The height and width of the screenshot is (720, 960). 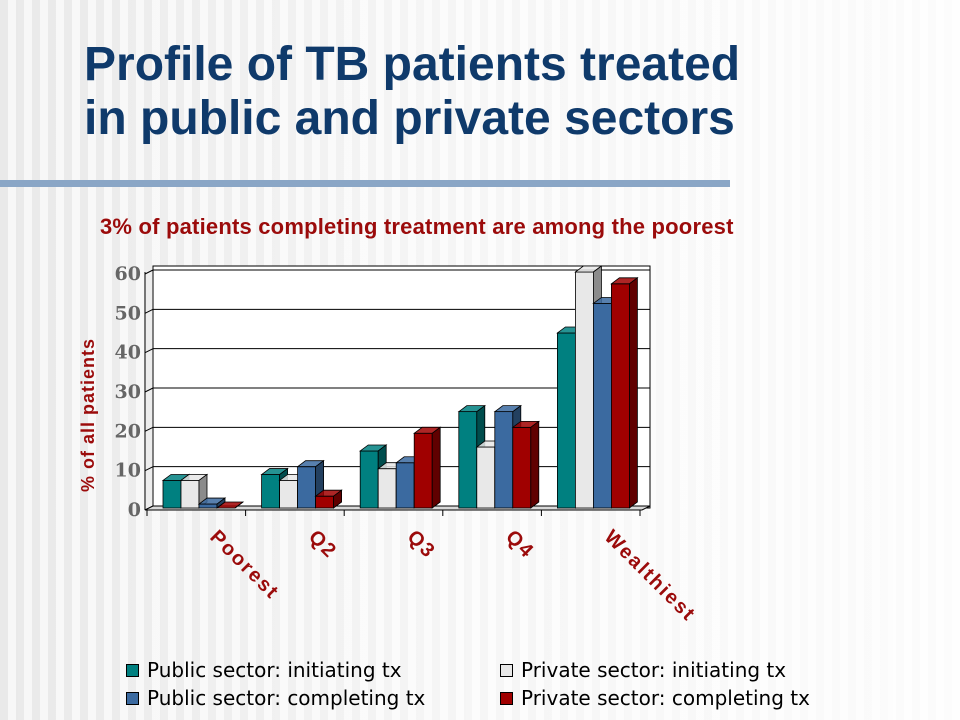 What do you see at coordinates (134, 510) in the screenshot?
I see `y-tick-label: 0` at bounding box center [134, 510].